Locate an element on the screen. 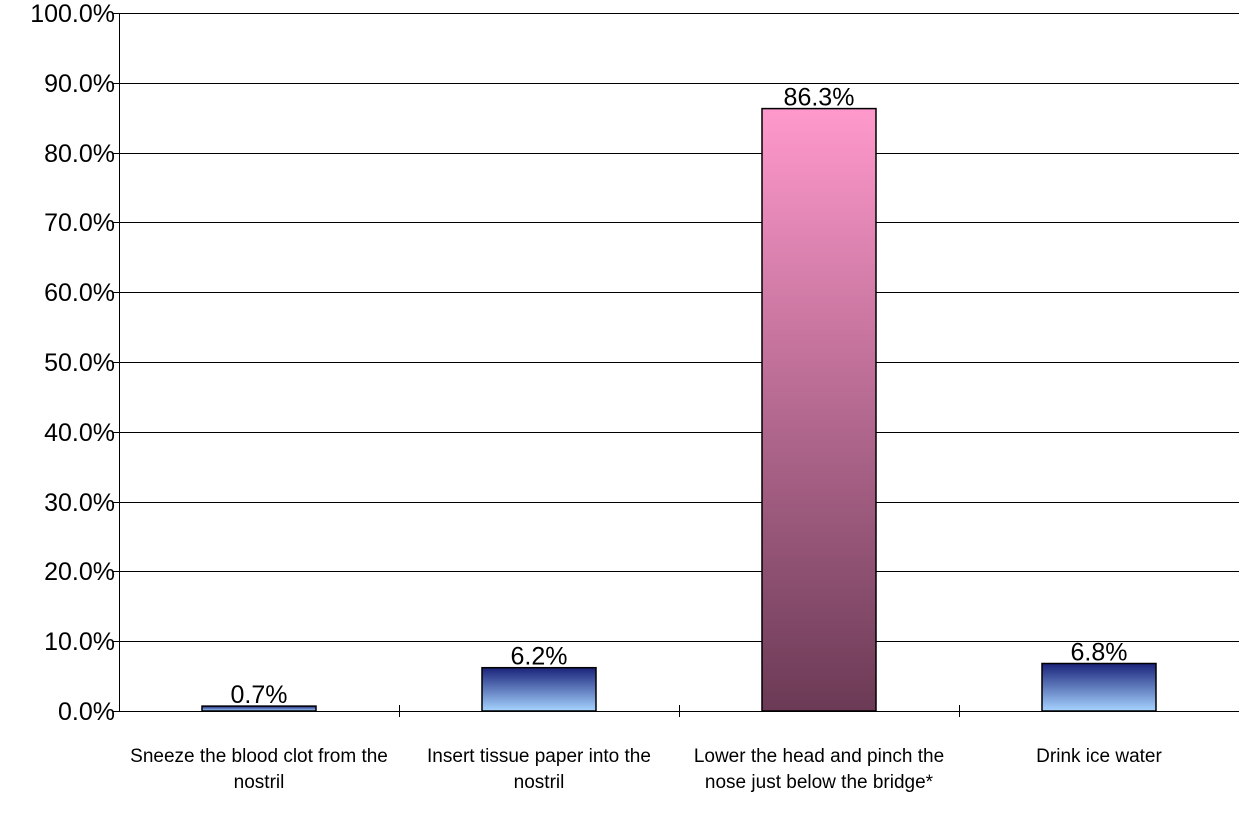 Image resolution: width=1239 pixels, height=828 pixels. data-label: 86.3% is located at coordinates (819, 98).